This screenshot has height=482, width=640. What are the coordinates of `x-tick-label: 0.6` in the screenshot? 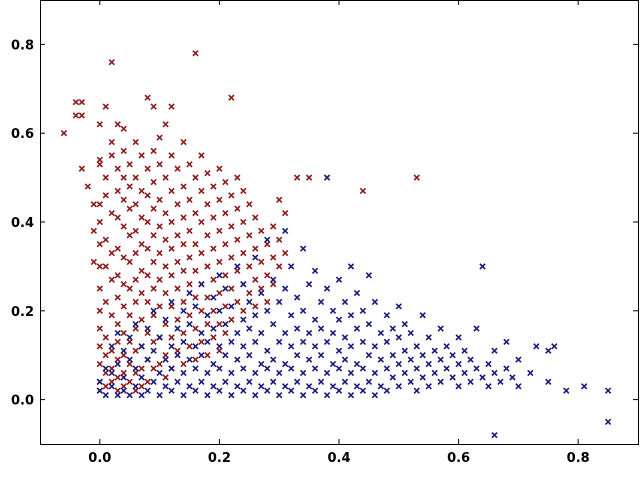 It's located at (458, 458).